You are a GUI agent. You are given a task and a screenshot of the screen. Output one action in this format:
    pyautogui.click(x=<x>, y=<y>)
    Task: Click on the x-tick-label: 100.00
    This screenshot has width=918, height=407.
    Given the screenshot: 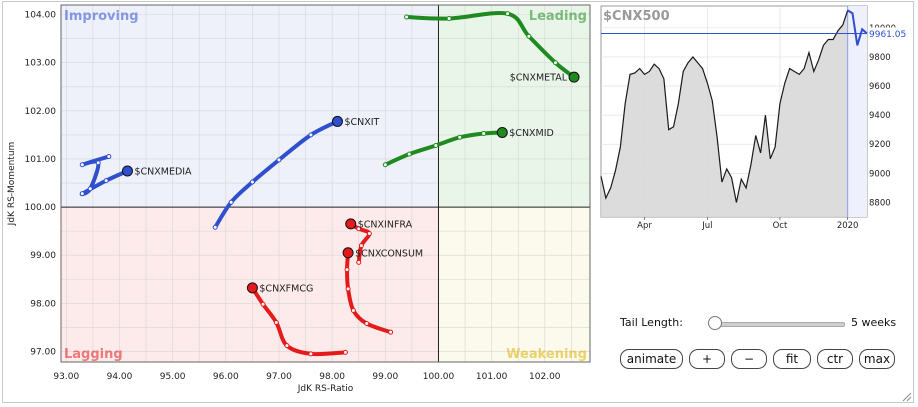 What is the action you would take?
    pyautogui.click(x=439, y=377)
    